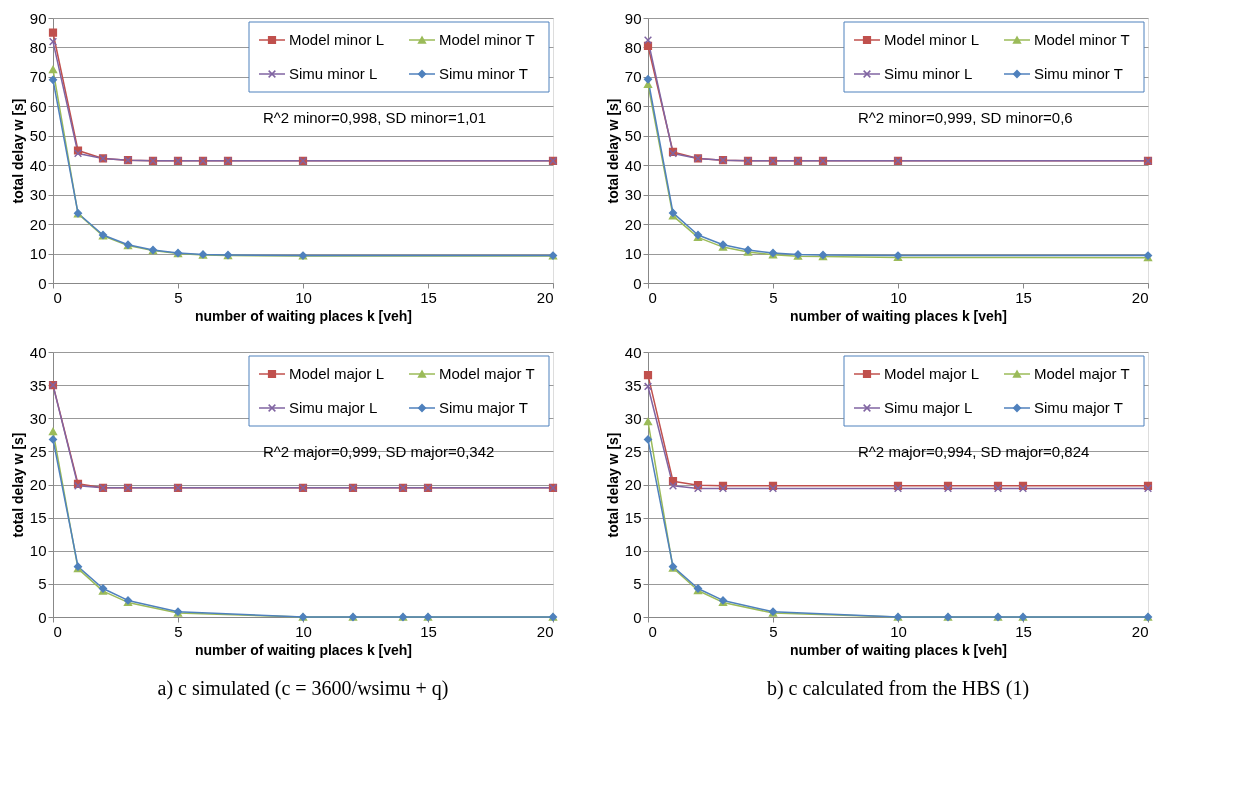 The width and height of the screenshot is (1253, 795). Describe the element at coordinates (303, 688) in the screenshot. I see `text: a) c simulated (c = 3600/wsimu + q)` at that location.